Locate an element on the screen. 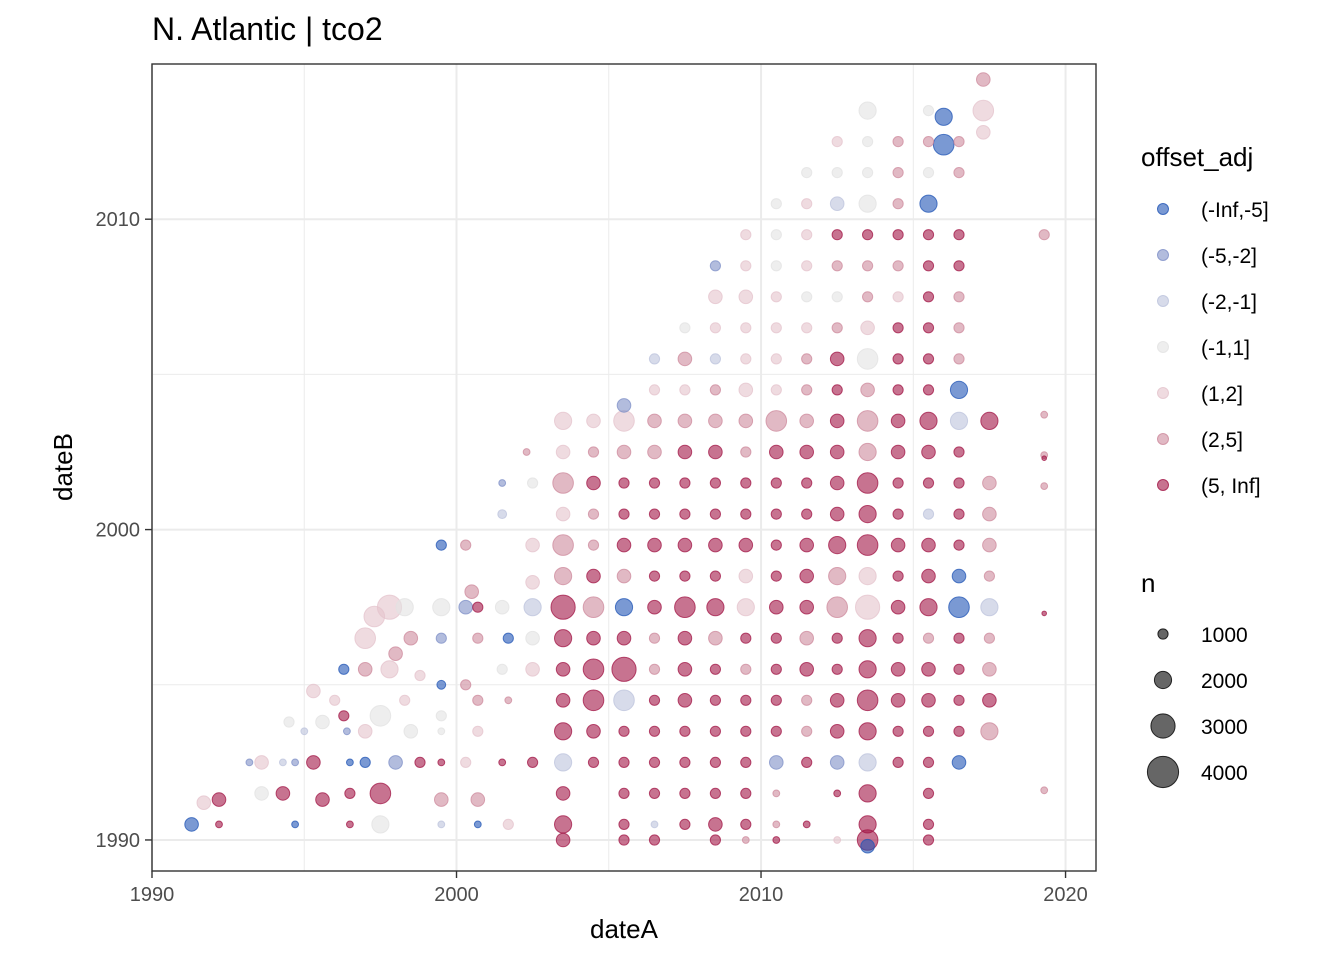  legend-color-label: (-5,-2] is located at coordinates (1229, 256).